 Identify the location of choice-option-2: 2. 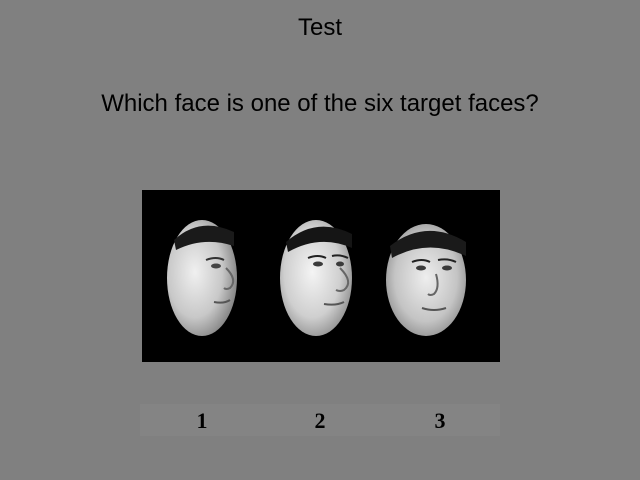
(320, 420).